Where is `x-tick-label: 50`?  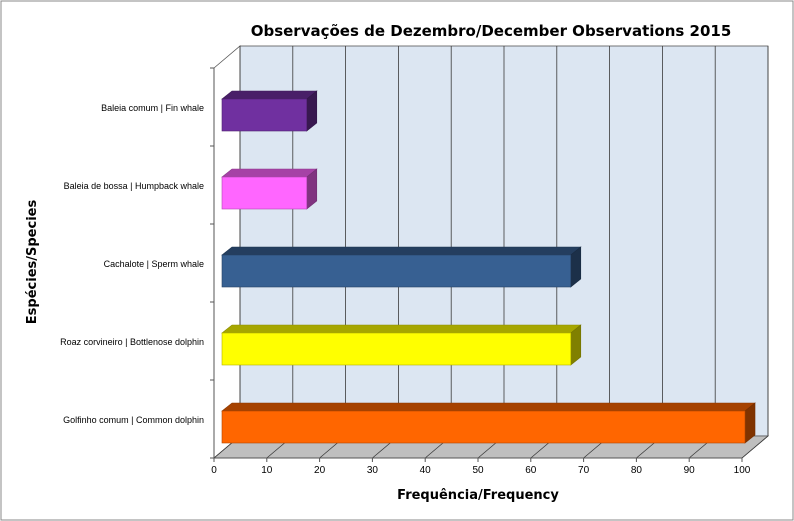
x-tick-label: 50 is located at coordinates (478, 470).